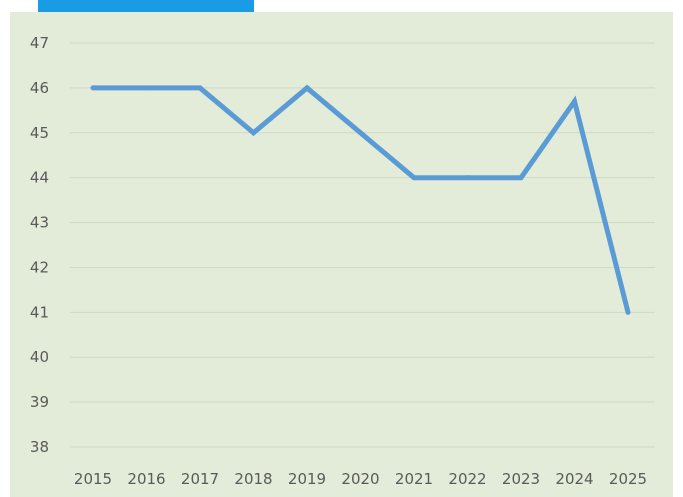 Image resolution: width=683 pixels, height=497 pixels. I want to click on x-tick-label: 2021, so click(414, 479).